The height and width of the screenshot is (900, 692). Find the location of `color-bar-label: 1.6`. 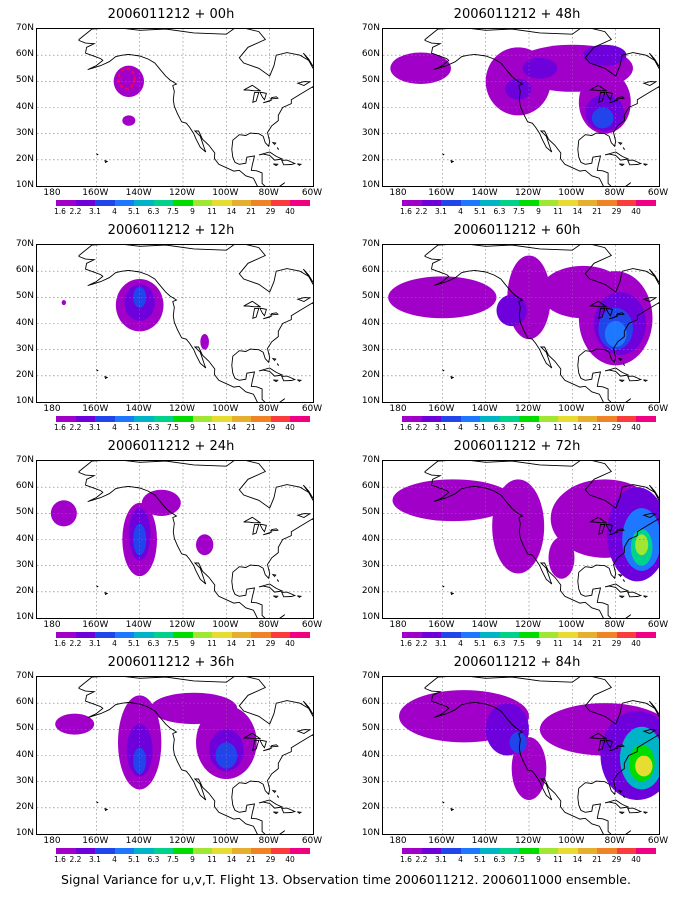

color-bar-label: 1.6 is located at coordinates (60, 643).